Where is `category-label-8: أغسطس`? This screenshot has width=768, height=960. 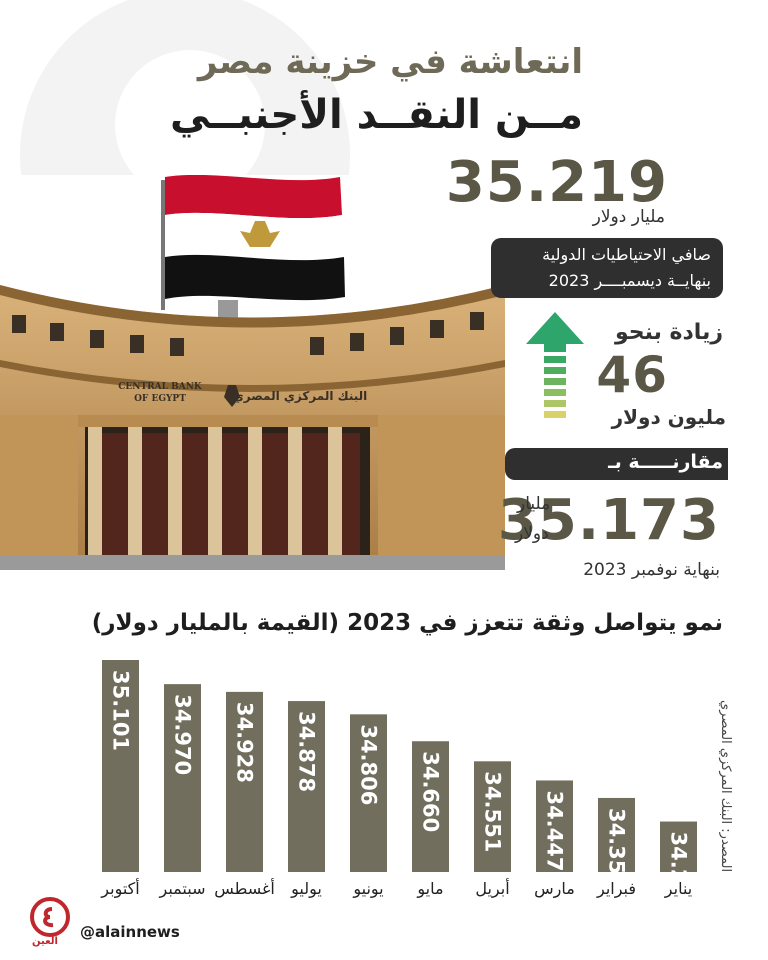 category-label-8: أغسطس is located at coordinates (244, 888).